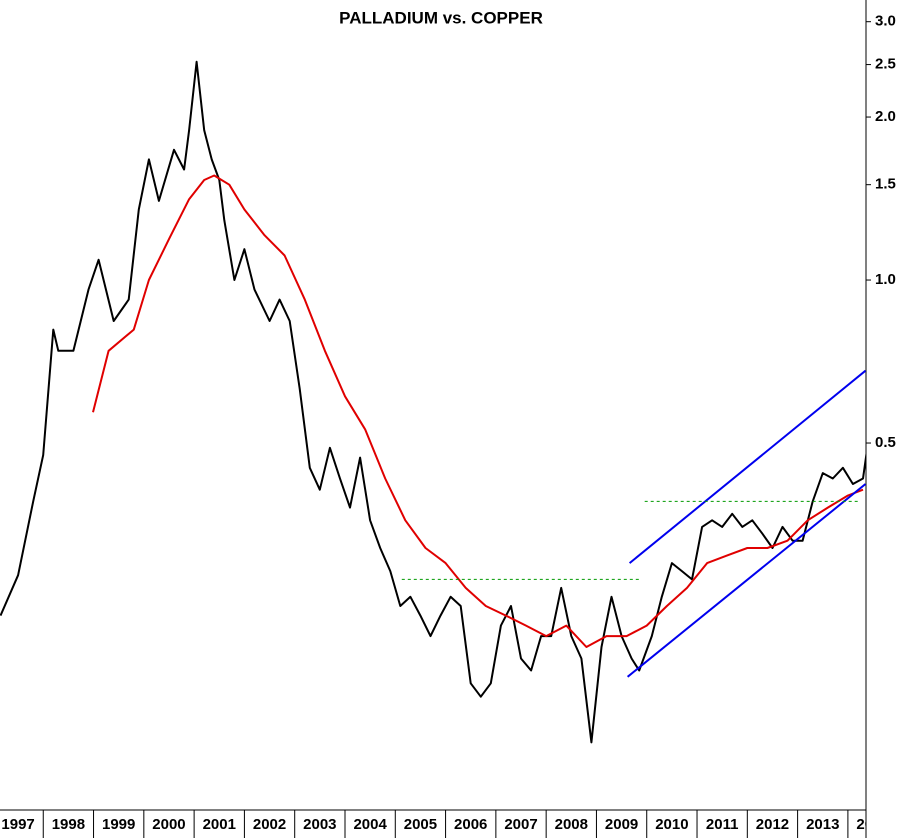 The height and width of the screenshot is (838, 916). Describe the element at coordinates (470, 824) in the screenshot. I see `x-tick-label: 2006` at that location.